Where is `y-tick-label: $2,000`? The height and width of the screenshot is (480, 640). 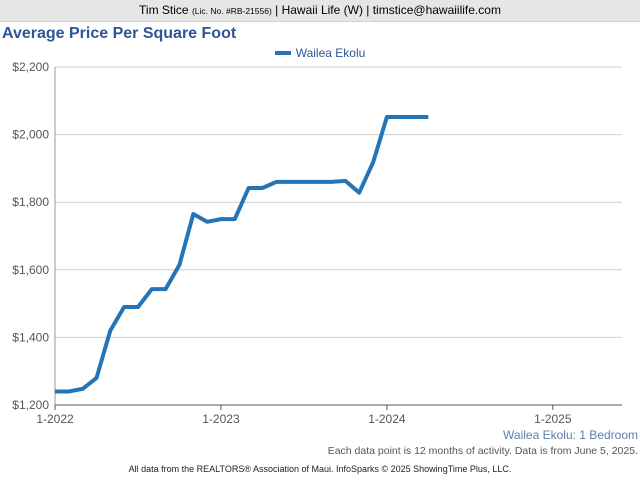 y-tick-label: $2,000 is located at coordinates (30, 135).